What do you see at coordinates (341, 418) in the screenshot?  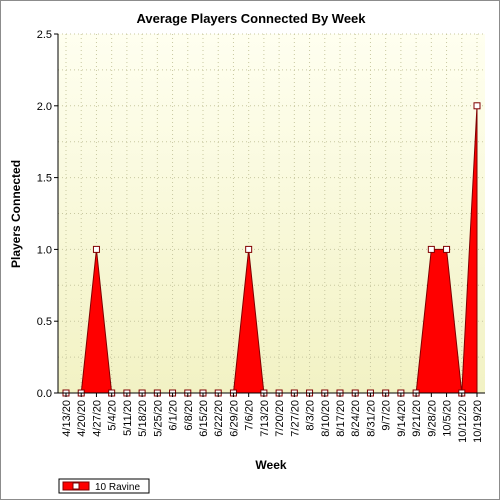 I see `x-tick-label: 8/17/20` at bounding box center [341, 418].